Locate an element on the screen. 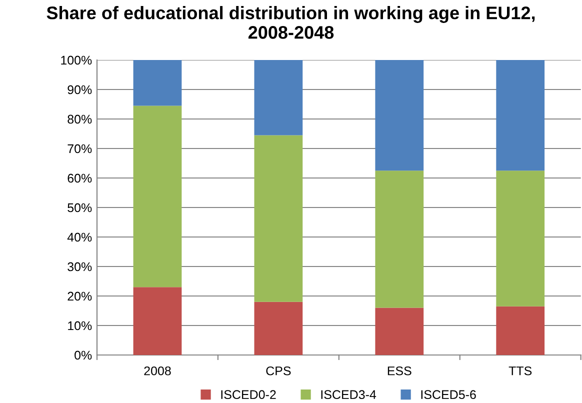 The height and width of the screenshot is (403, 582). x-tick-label: ESS is located at coordinates (400, 371).